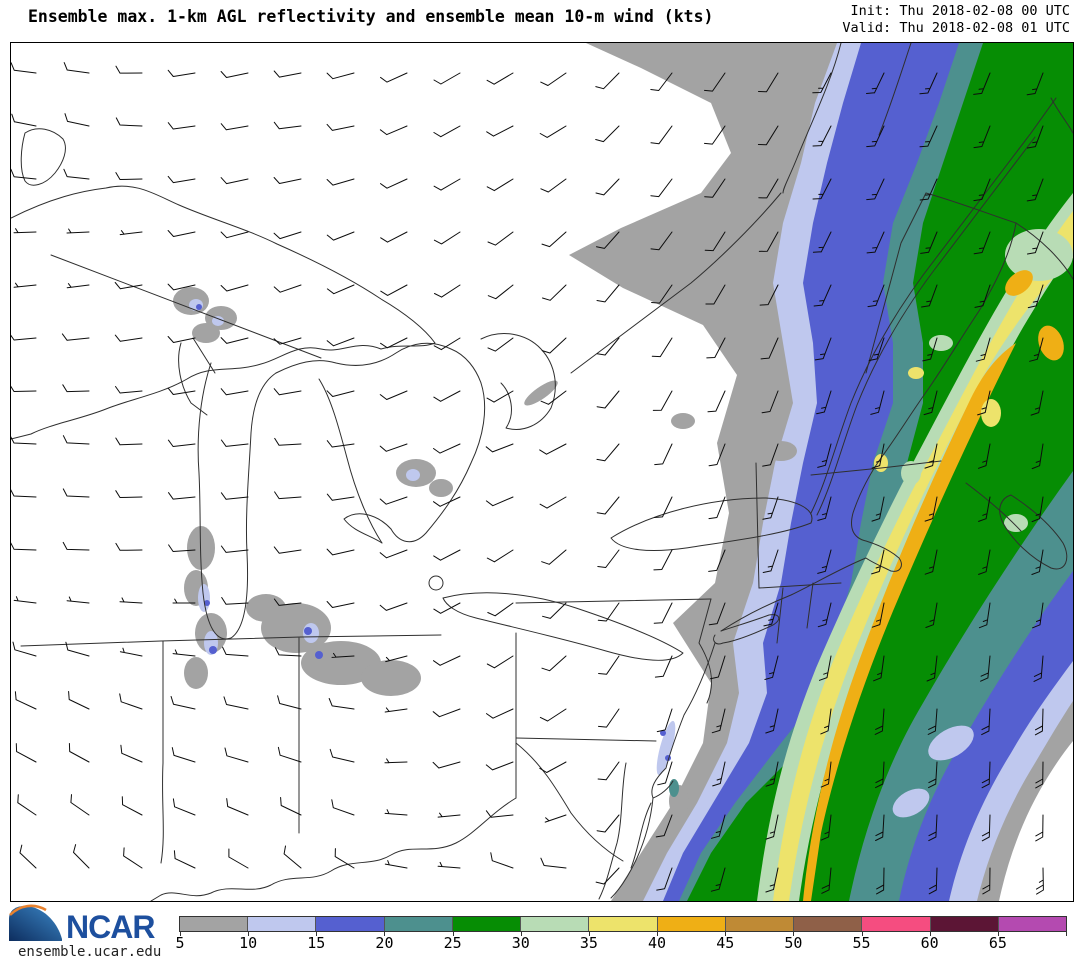  What do you see at coordinates (520, 943) in the screenshot?
I see `colorbar-tick-label: 30` at bounding box center [520, 943].